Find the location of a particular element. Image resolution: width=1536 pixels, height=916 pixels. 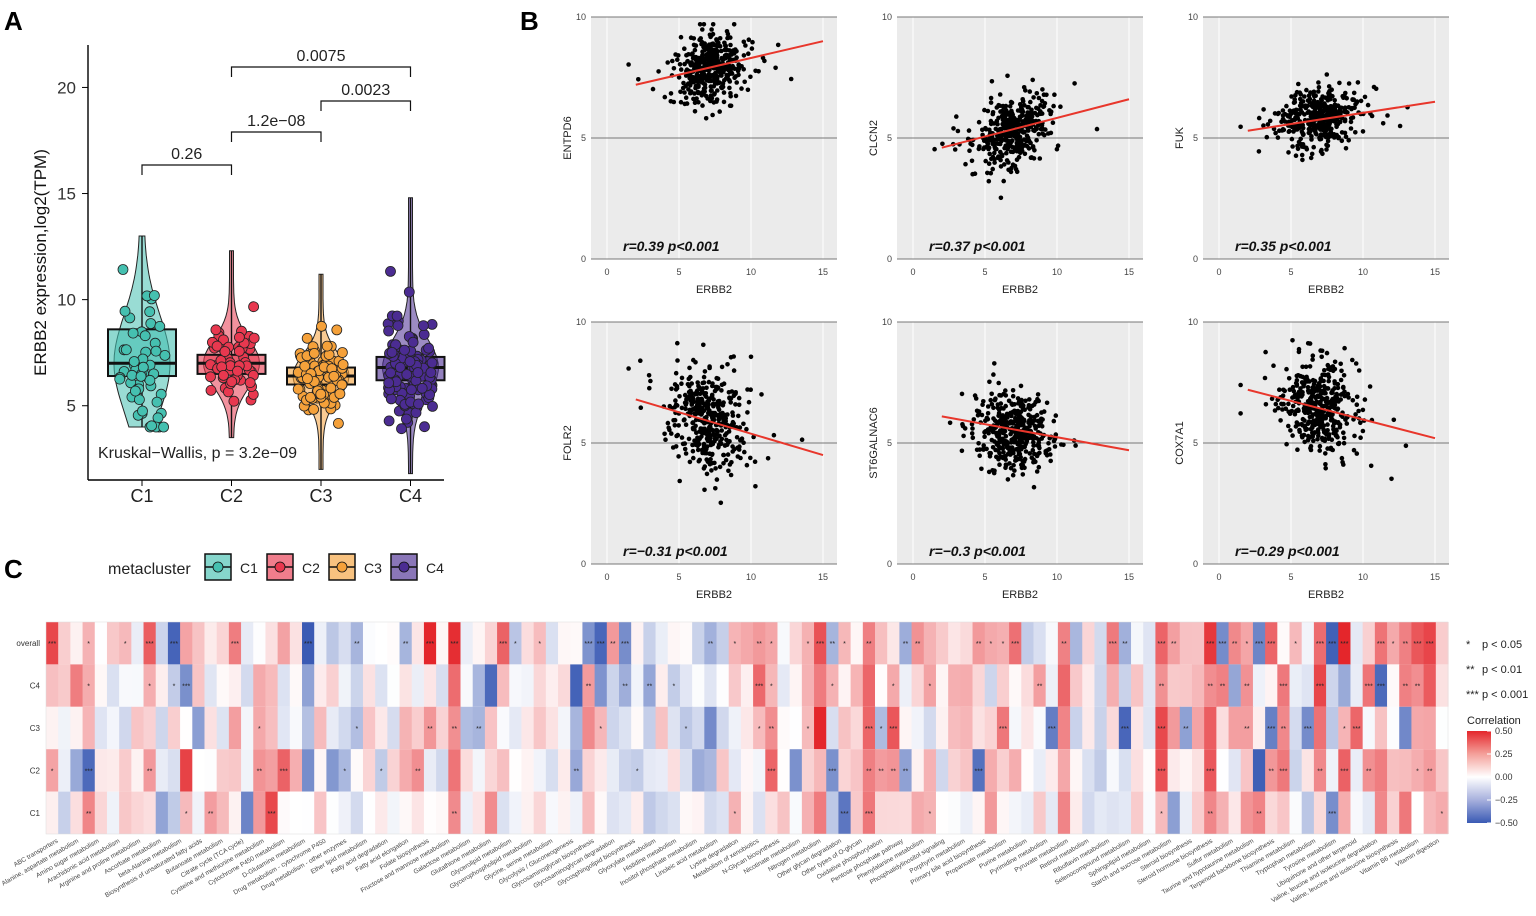

y-tick-label: 0 is located at coordinates (889, 564).